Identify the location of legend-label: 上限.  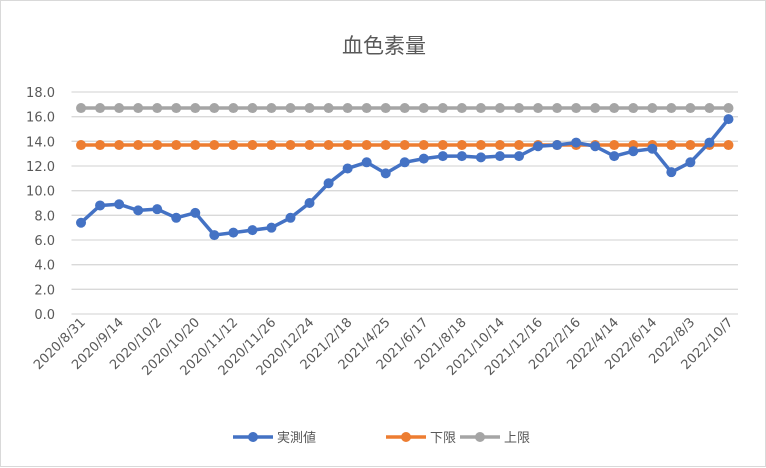
(517, 438).